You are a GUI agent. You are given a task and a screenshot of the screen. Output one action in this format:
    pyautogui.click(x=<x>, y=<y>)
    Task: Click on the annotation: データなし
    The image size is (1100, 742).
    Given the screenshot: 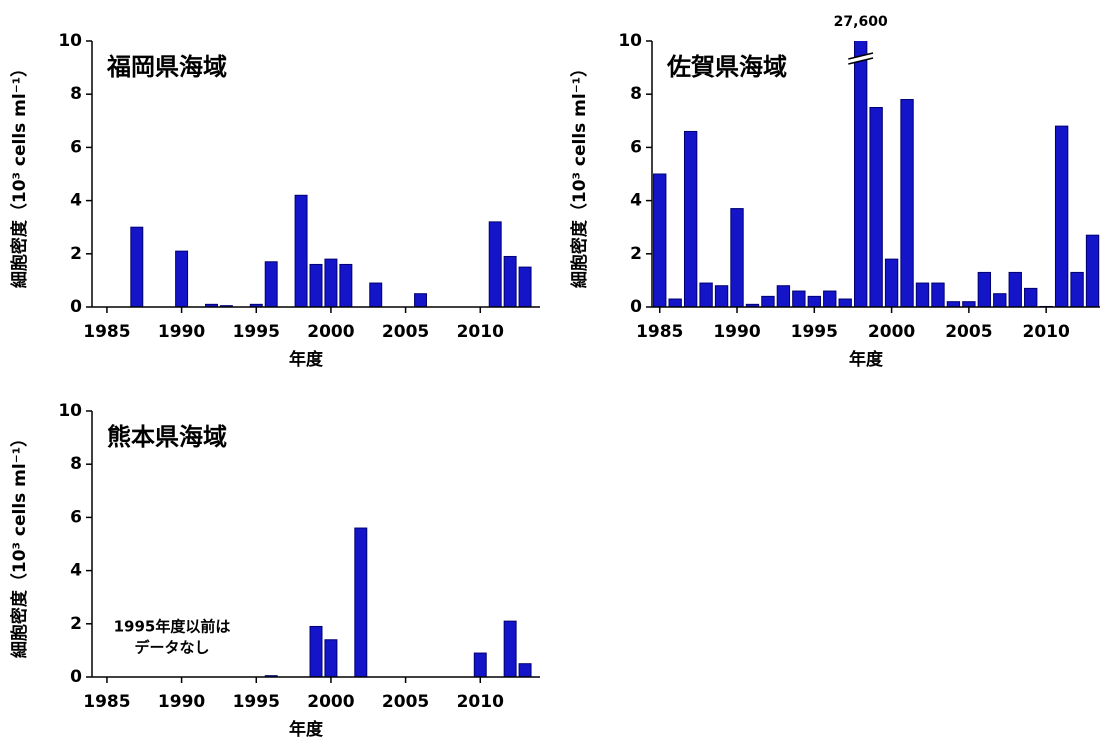 What is the action you would take?
    pyautogui.click(x=171, y=648)
    